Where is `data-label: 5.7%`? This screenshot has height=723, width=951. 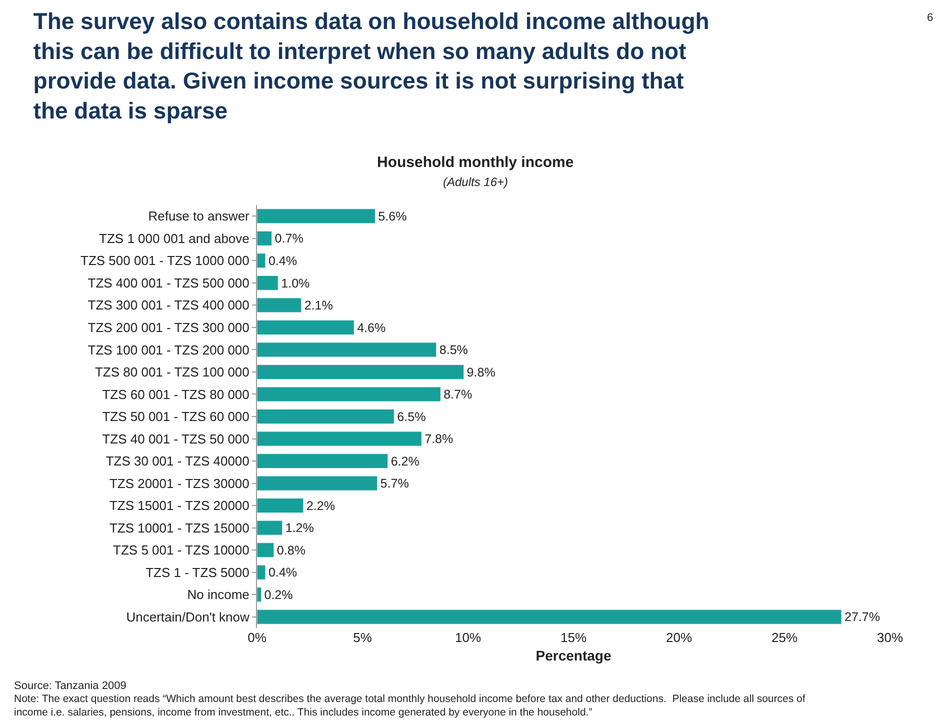
data-label: 5.7% is located at coordinates (394, 483).